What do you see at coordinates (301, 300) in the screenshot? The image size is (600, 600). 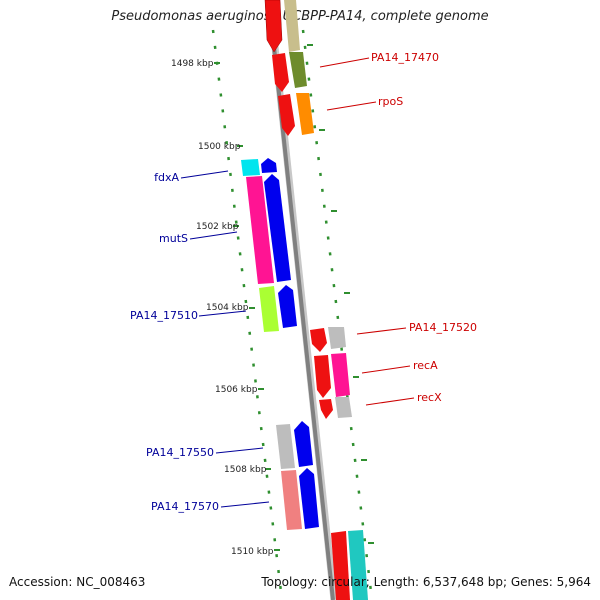 I see `genome-backbone` at bounding box center [301, 300].